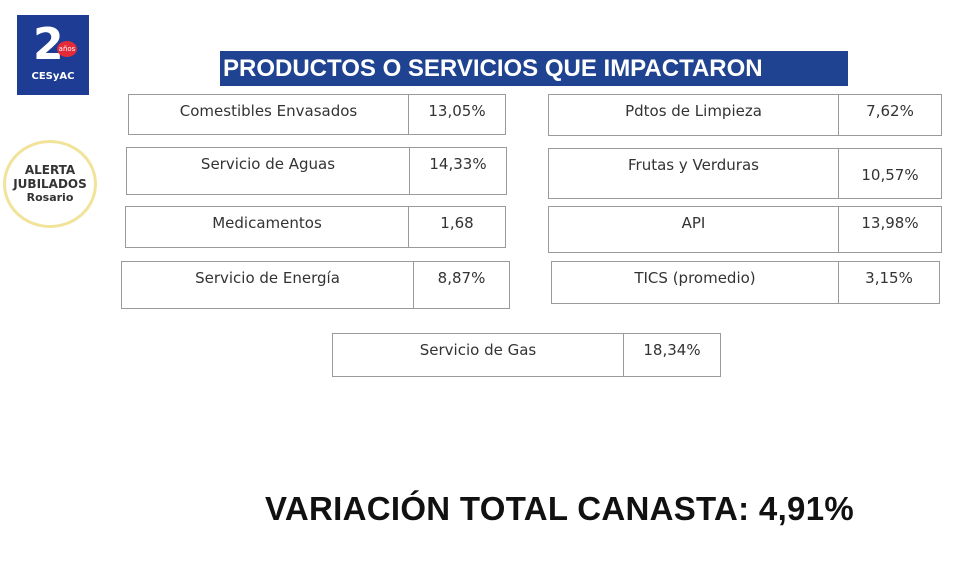  I want to click on item-row-tics: TICS (promedio) 3,15%, so click(745, 282).